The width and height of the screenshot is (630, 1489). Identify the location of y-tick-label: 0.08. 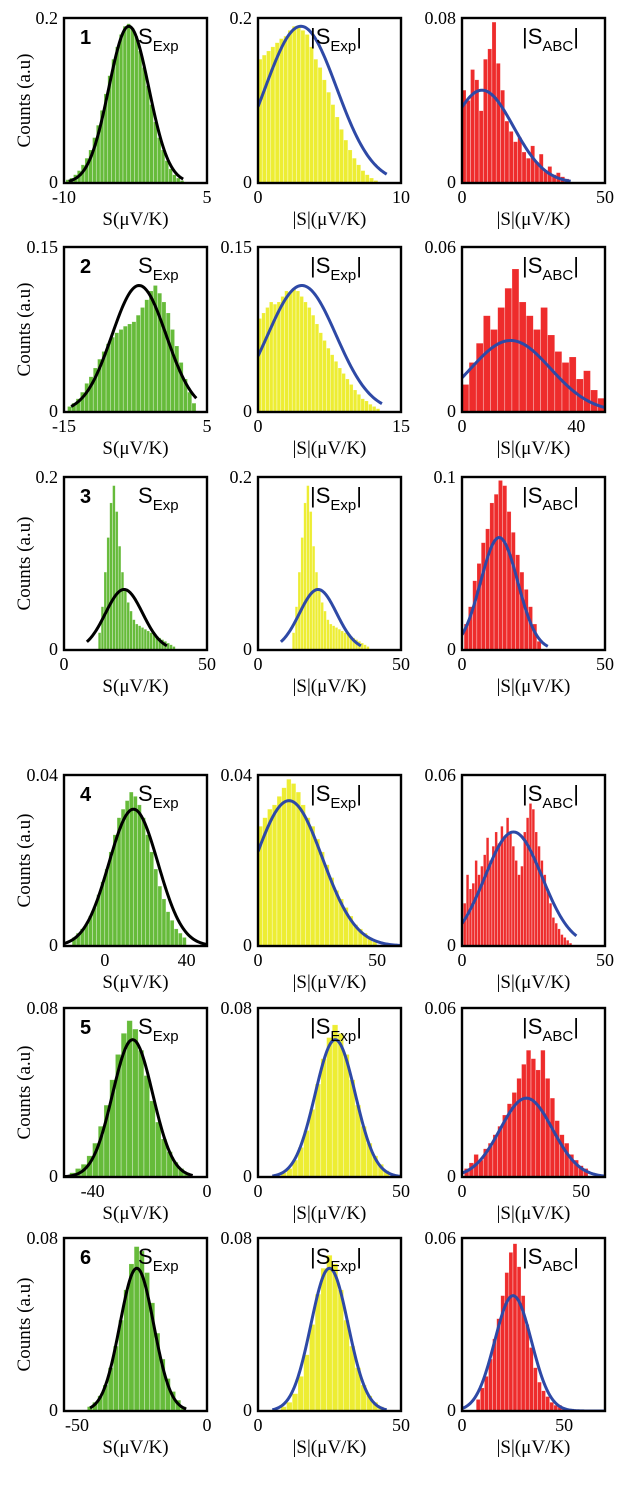
(43, 1008).